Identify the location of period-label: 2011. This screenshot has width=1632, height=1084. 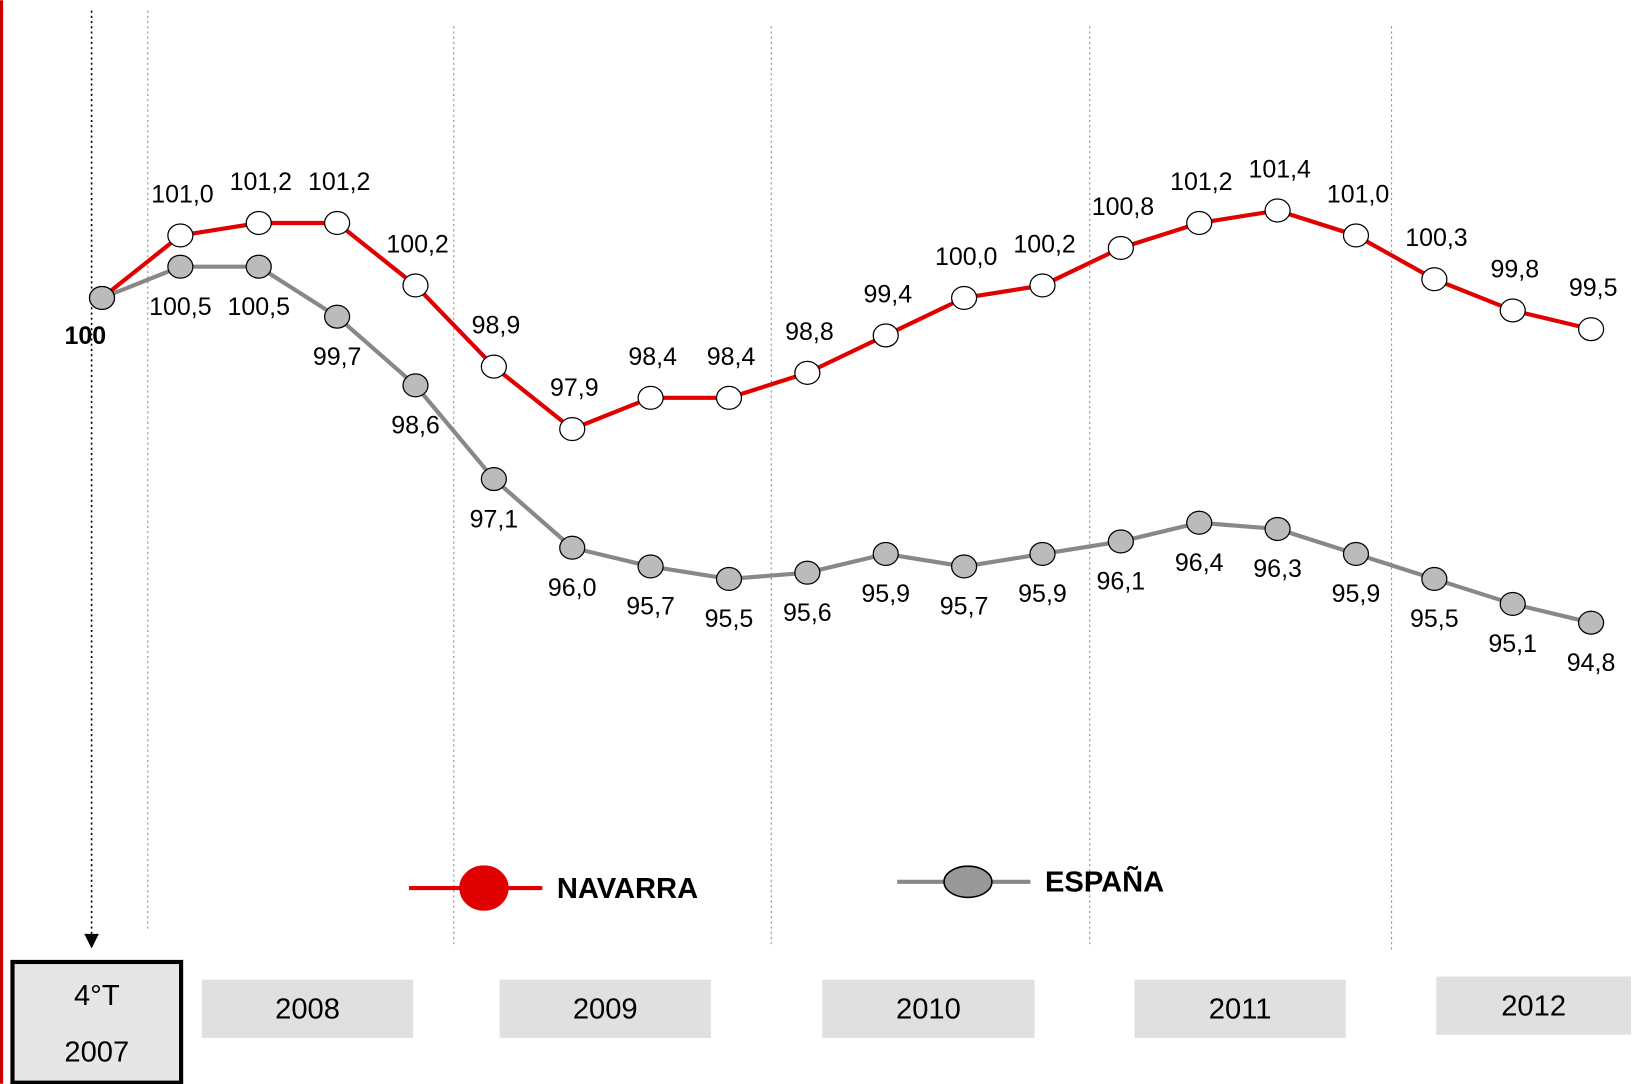
(1240, 1010).